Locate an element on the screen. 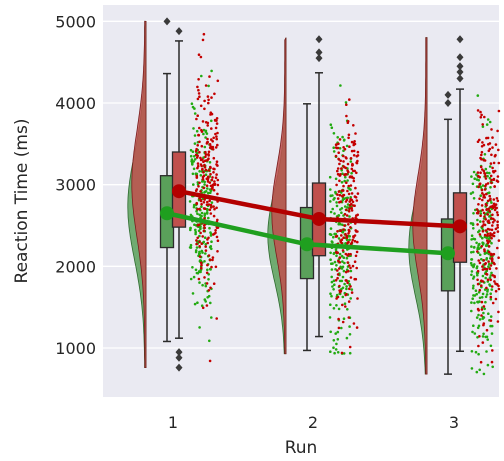  y-tick-label-1000: 1000 is located at coordinates (75, 348).